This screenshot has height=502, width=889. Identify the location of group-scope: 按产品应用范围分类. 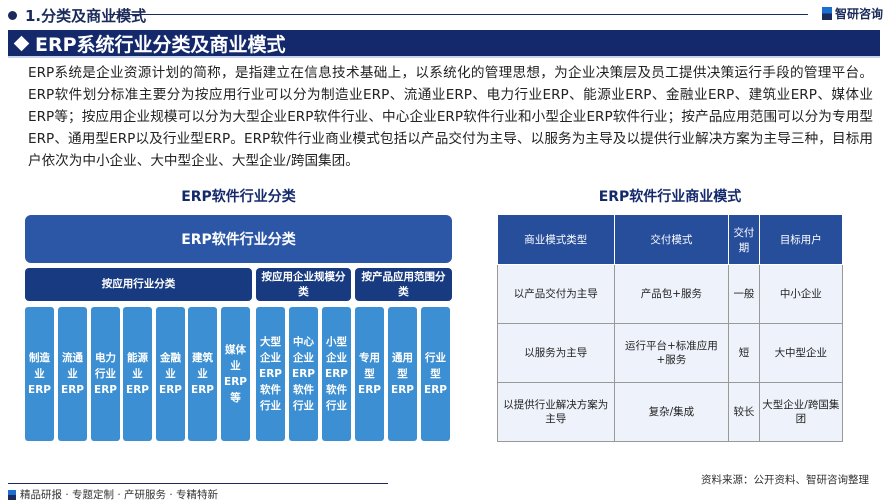
(403, 284).